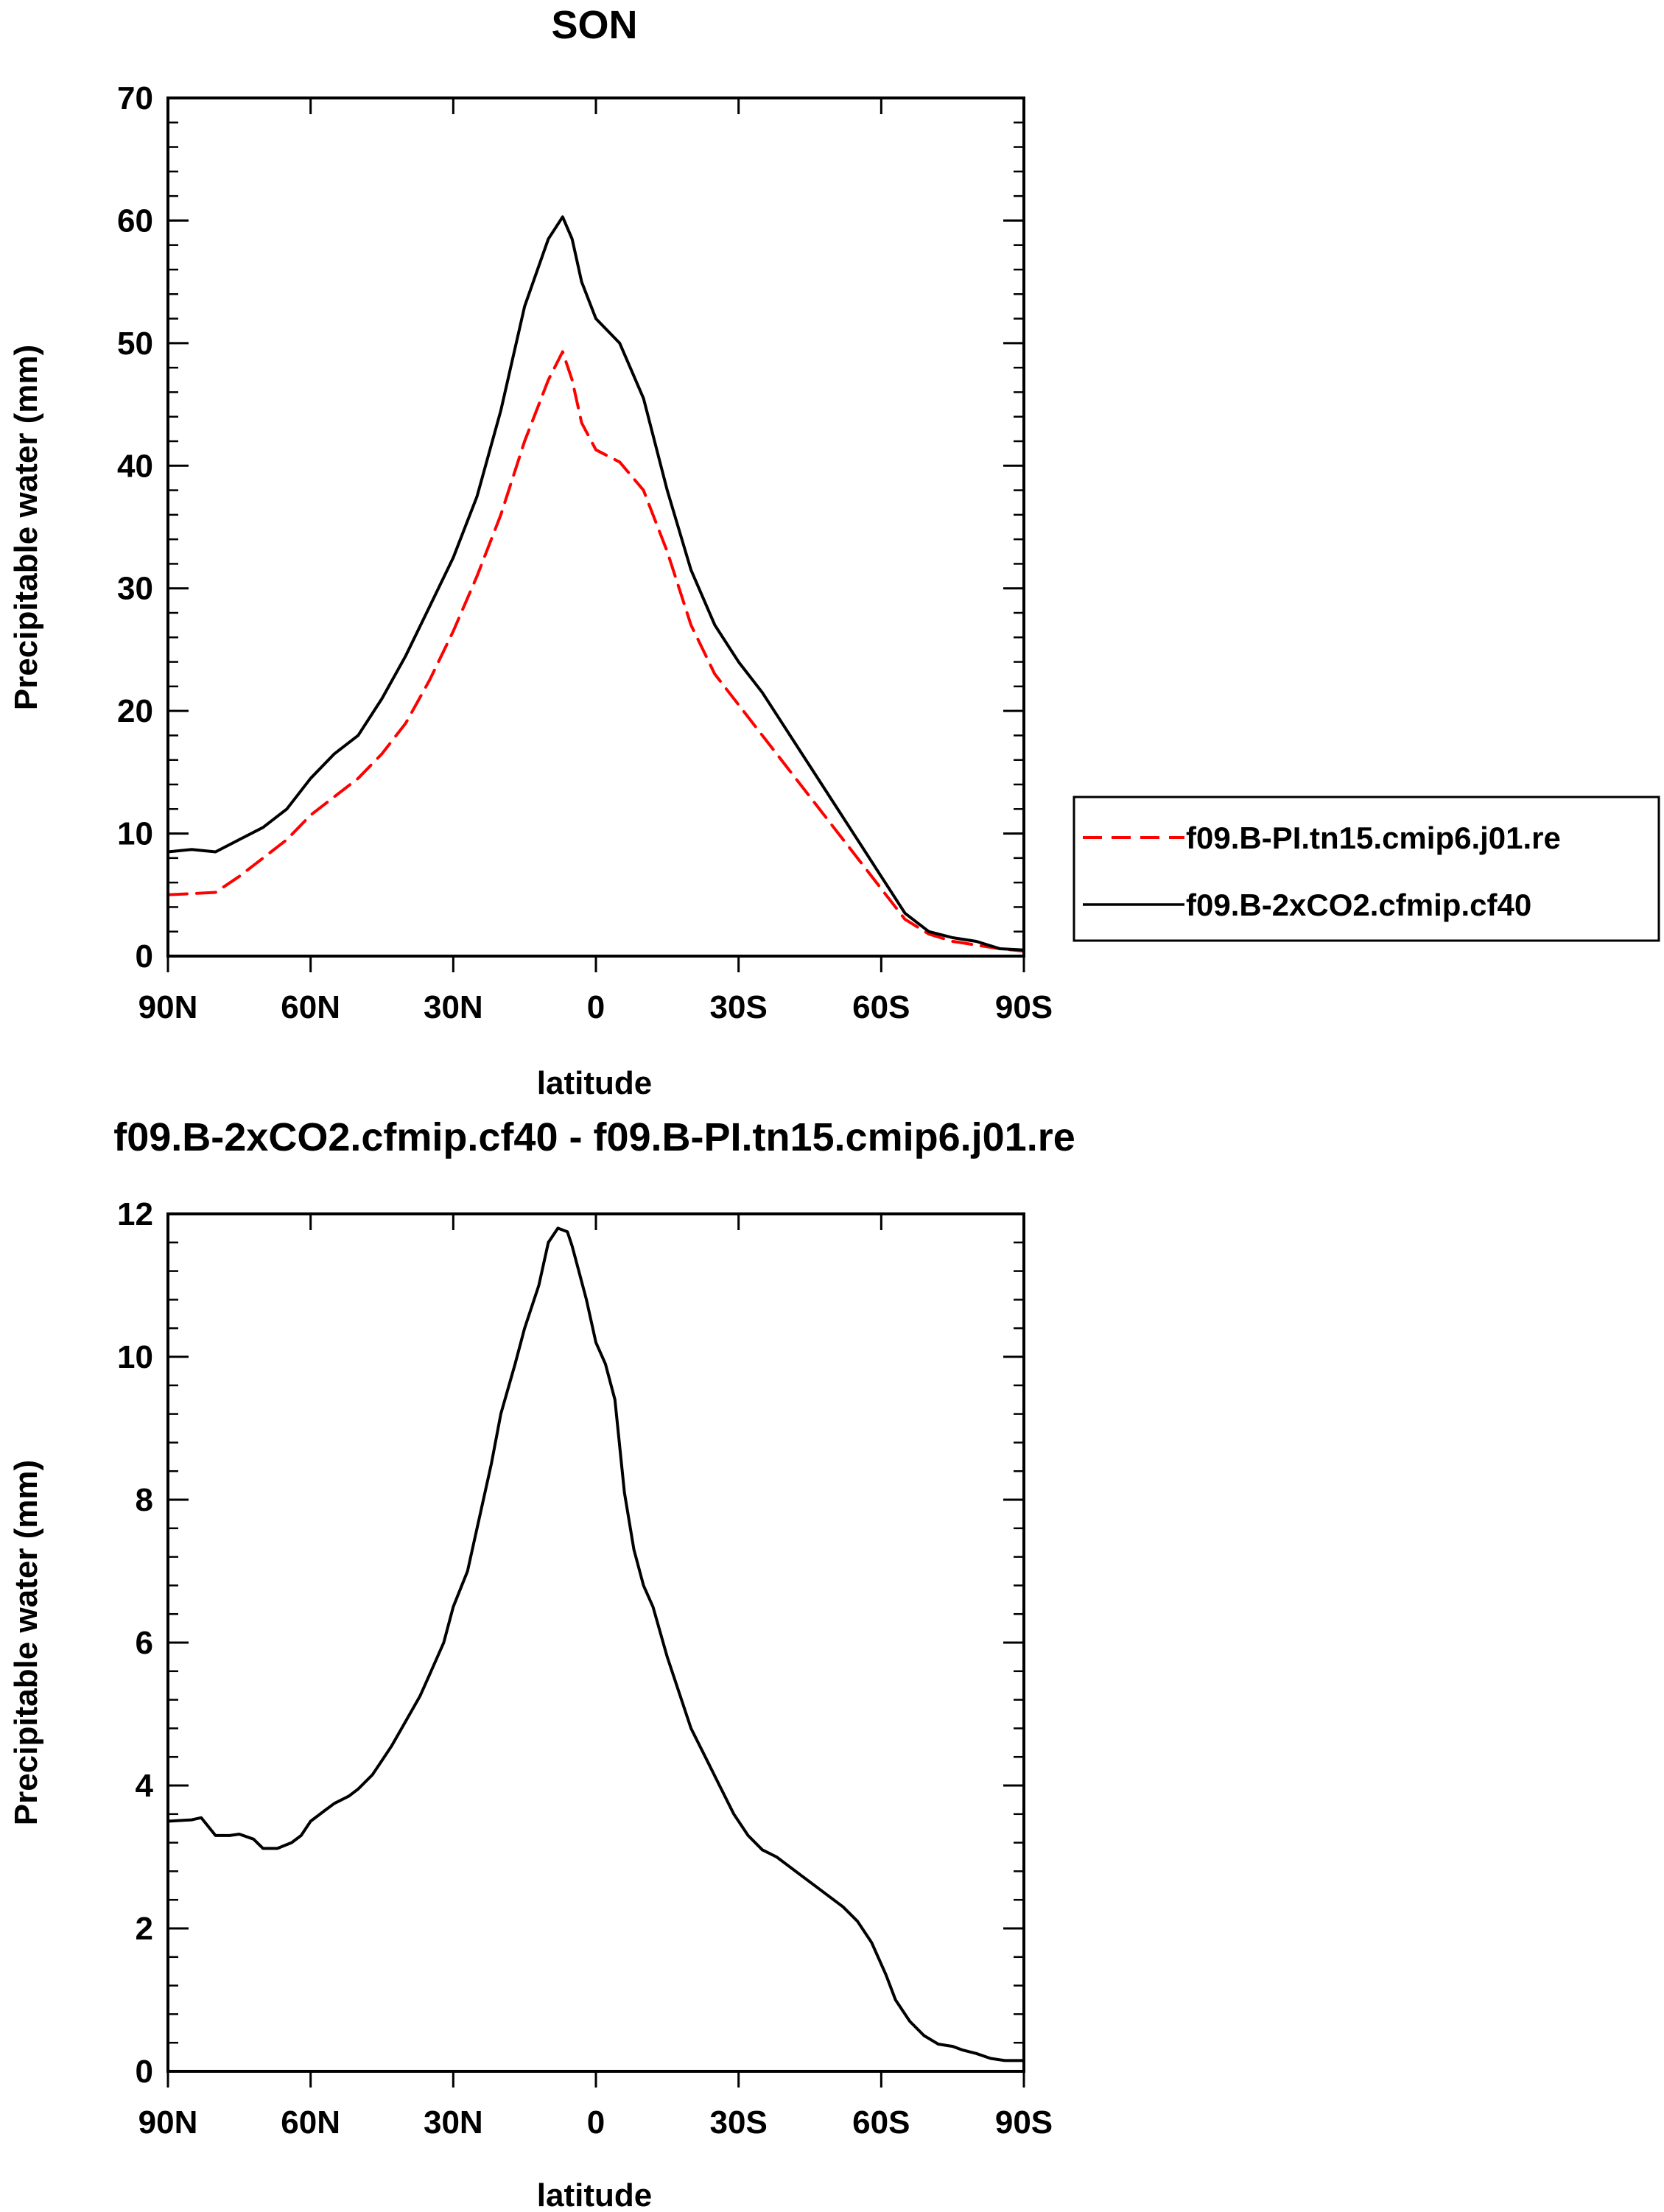 The width and height of the screenshot is (1664, 2212). I want to click on legend-box, so click(1366, 869).